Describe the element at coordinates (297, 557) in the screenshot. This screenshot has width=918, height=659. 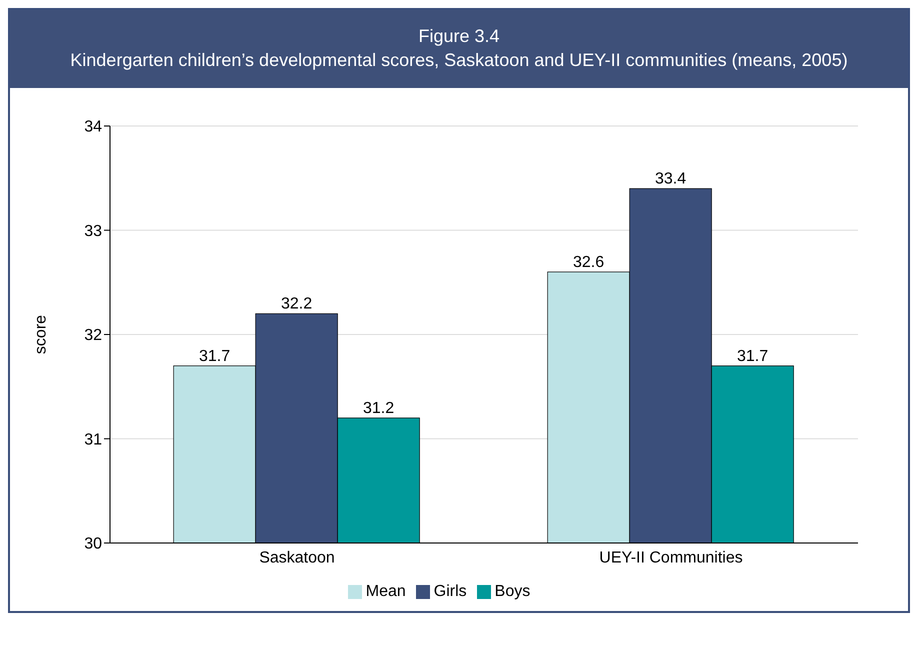
I see `x-tick-label: Saskatoon` at that location.